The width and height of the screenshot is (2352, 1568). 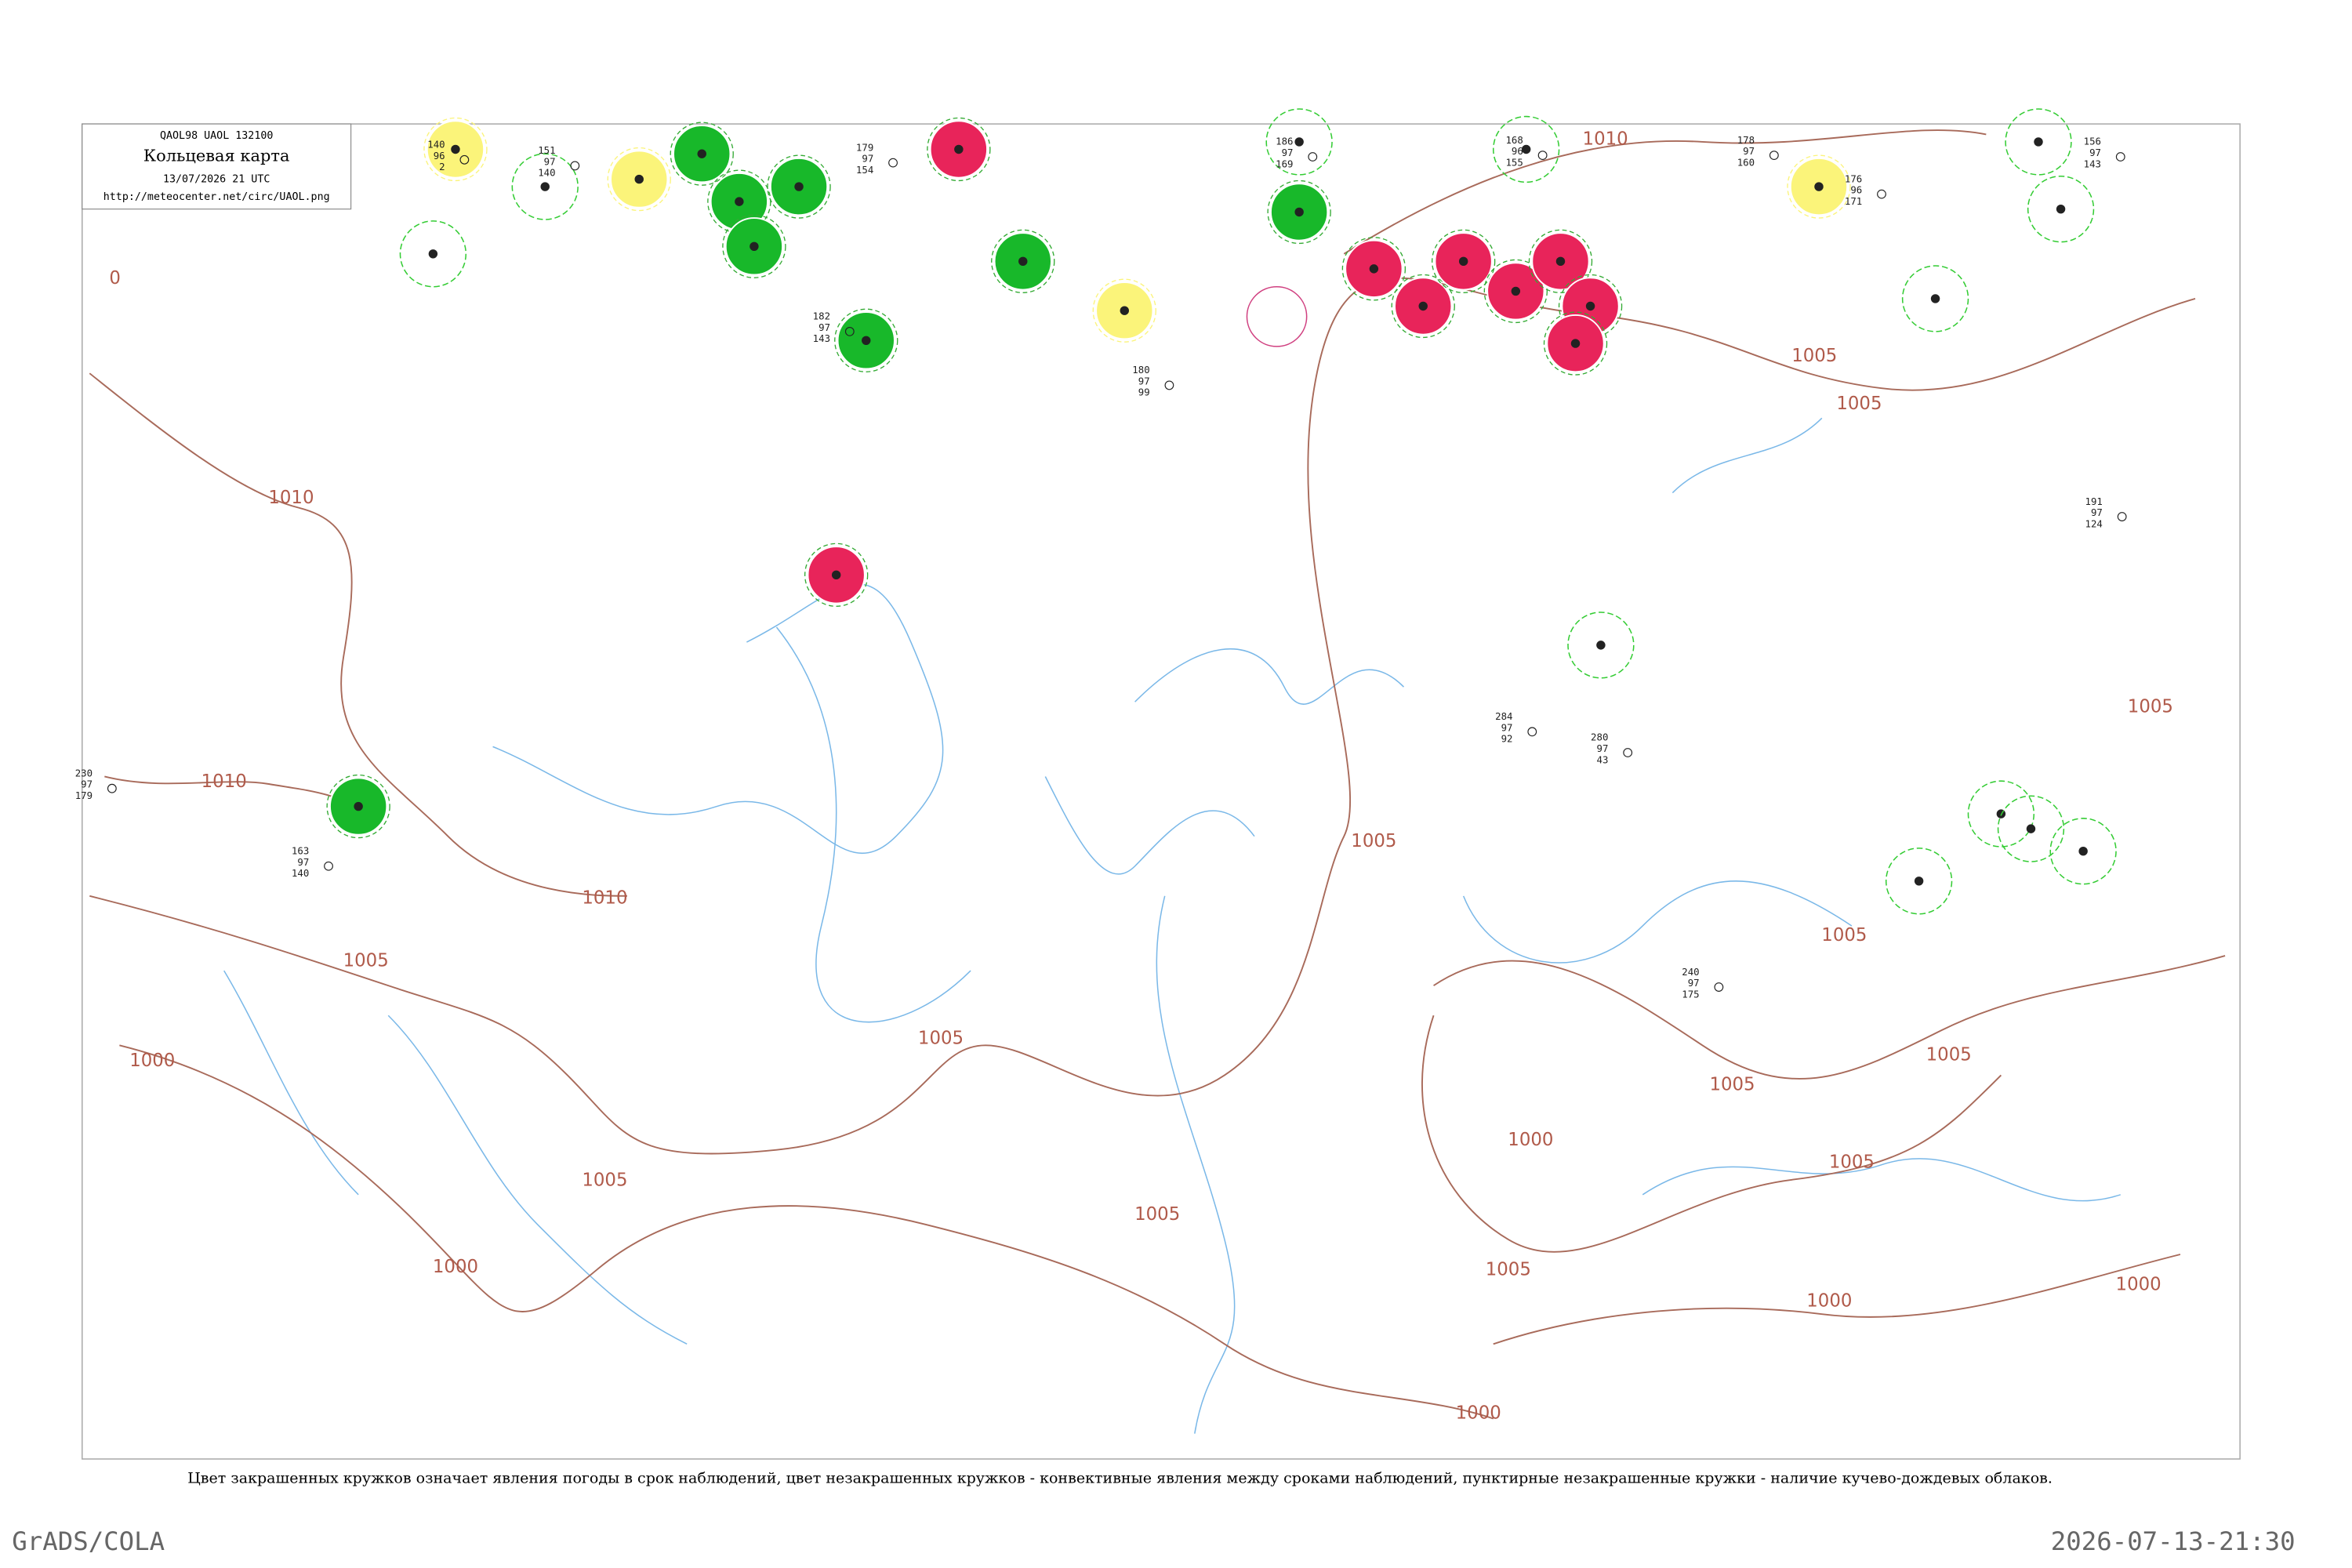 I want to click on station-reading: 92, so click(x=1507, y=739).